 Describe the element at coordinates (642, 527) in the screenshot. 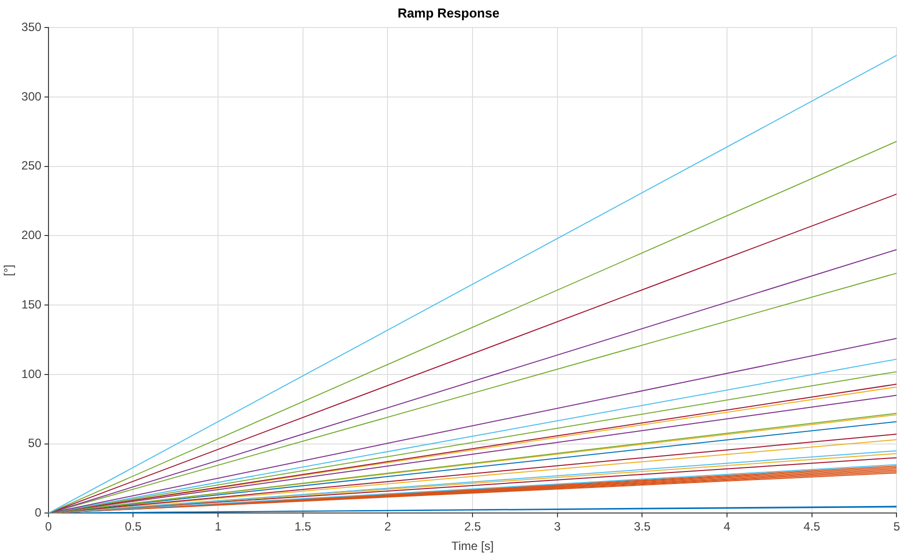

I see `x-tick-label: 3.5` at that location.